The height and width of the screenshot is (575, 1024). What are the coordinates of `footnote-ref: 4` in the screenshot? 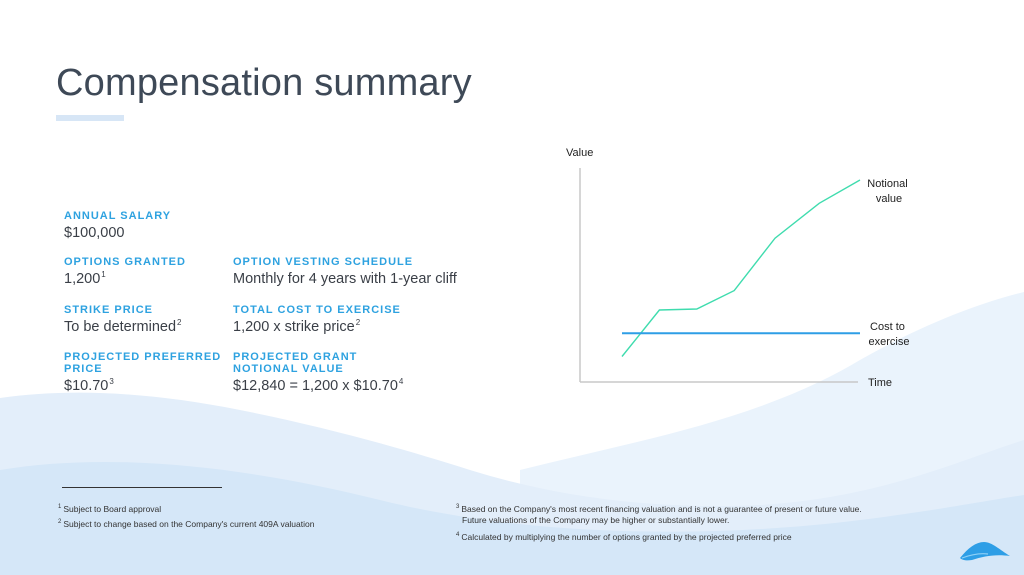 It's located at (401, 382).